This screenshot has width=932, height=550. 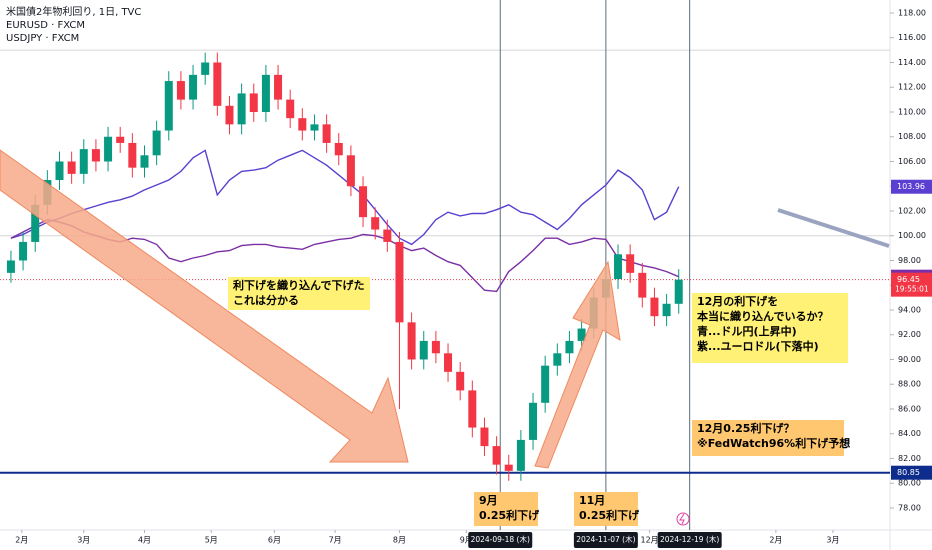 What do you see at coordinates (298, 285) in the screenshot?
I see `annotation-text: 利下げを織り込んで下げた` at bounding box center [298, 285].